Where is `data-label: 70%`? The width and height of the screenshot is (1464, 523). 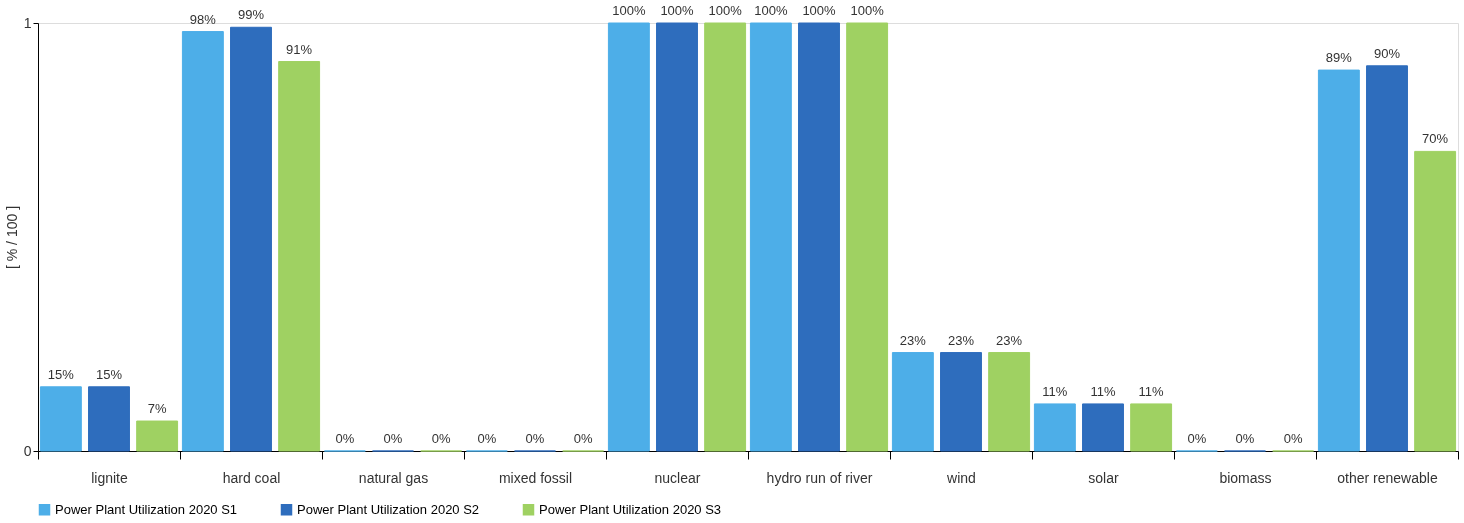 data-label: 70% is located at coordinates (1435, 139).